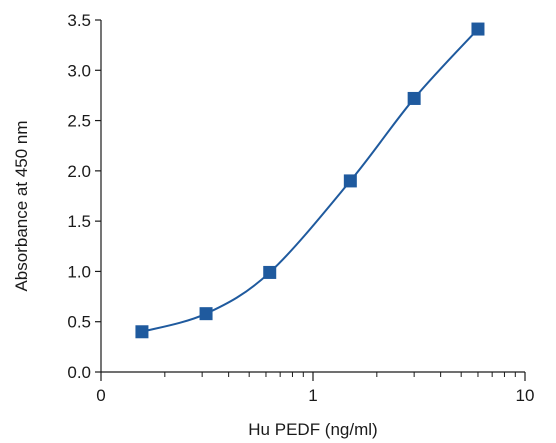 This screenshot has width=556, height=443. What do you see at coordinates (79, 221) in the screenshot?
I see `y-tick-label: 1.5` at bounding box center [79, 221].